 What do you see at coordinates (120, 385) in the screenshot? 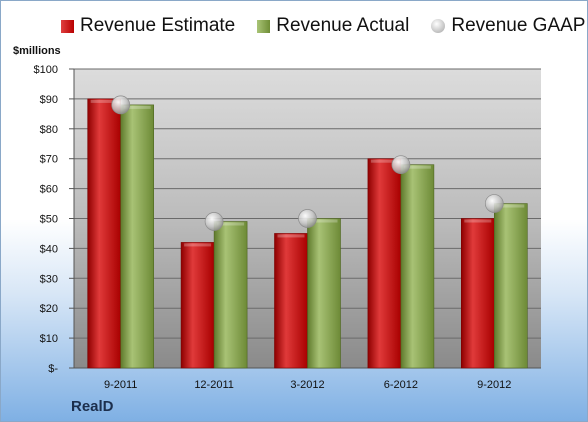
I see `x-tick-label: 9-2011` at bounding box center [120, 385].